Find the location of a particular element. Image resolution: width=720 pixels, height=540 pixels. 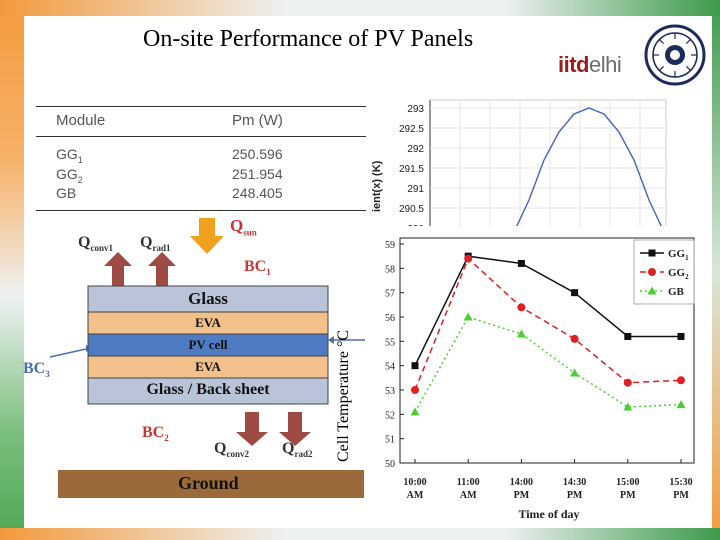

frame-top-stripe is located at coordinates (360, 8).